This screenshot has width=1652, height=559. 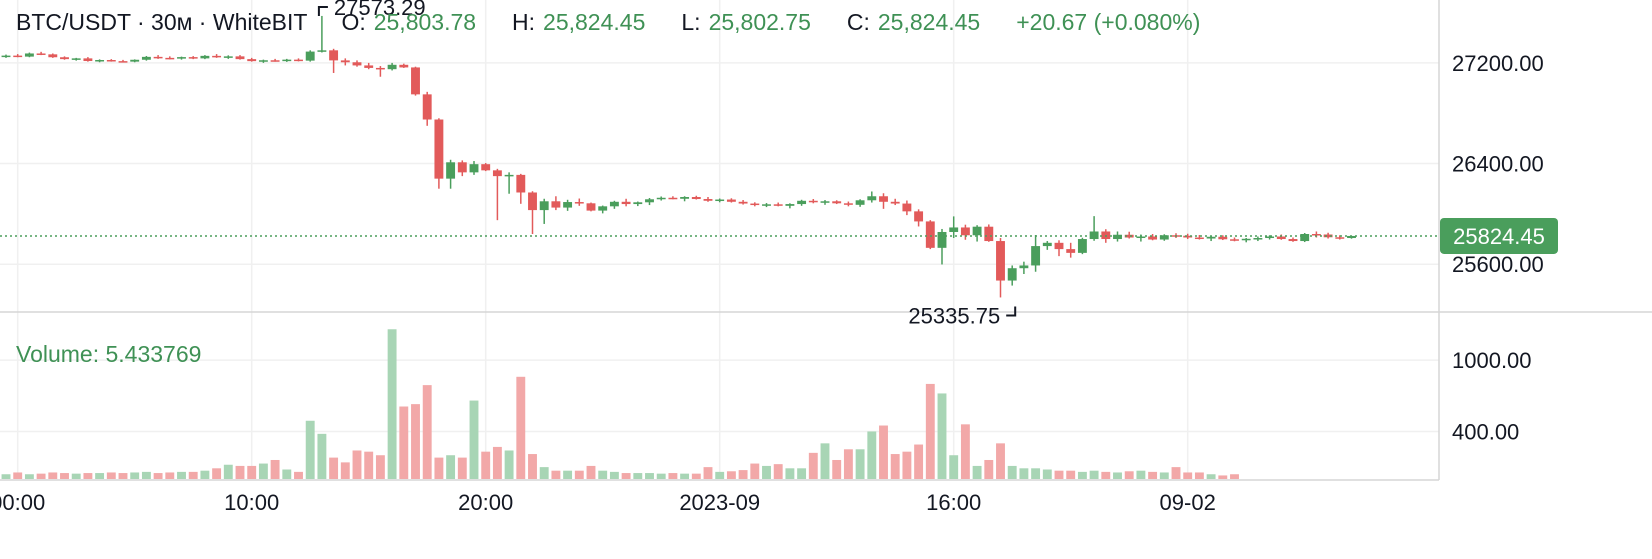 I want to click on high-label: 27573.29, so click(x=380, y=10).